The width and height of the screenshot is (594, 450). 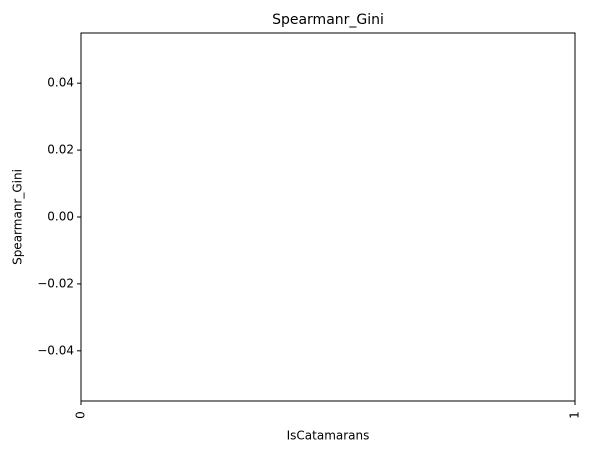 What do you see at coordinates (328, 436) in the screenshot?
I see `x-axis-label: IsCatamarans` at bounding box center [328, 436].